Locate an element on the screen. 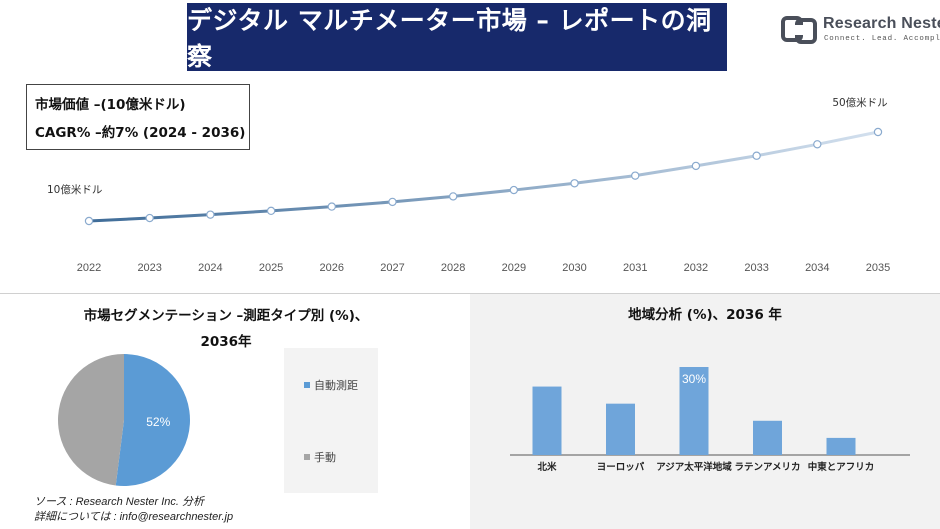 The width and height of the screenshot is (940, 529). line-point-2031 is located at coordinates (635, 175).